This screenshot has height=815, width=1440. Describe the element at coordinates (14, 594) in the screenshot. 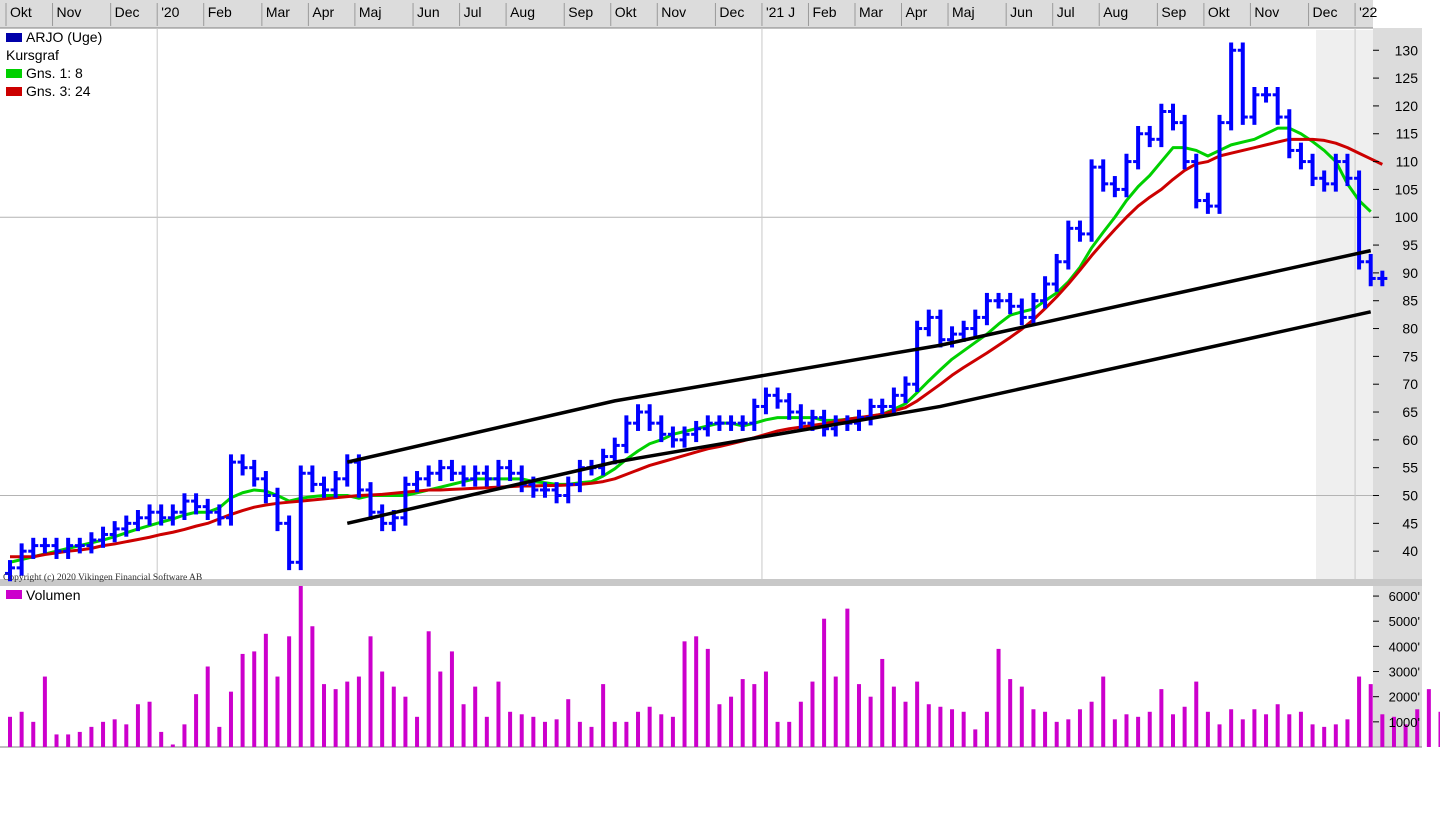

I see `legend-swatch-volume` at that location.